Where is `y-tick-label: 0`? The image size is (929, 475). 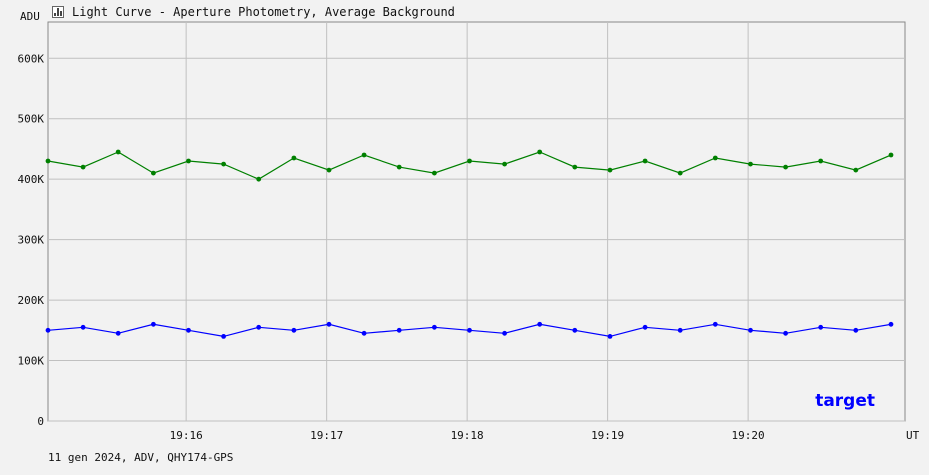 y-tick-label: 0 is located at coordinates (40, 421).